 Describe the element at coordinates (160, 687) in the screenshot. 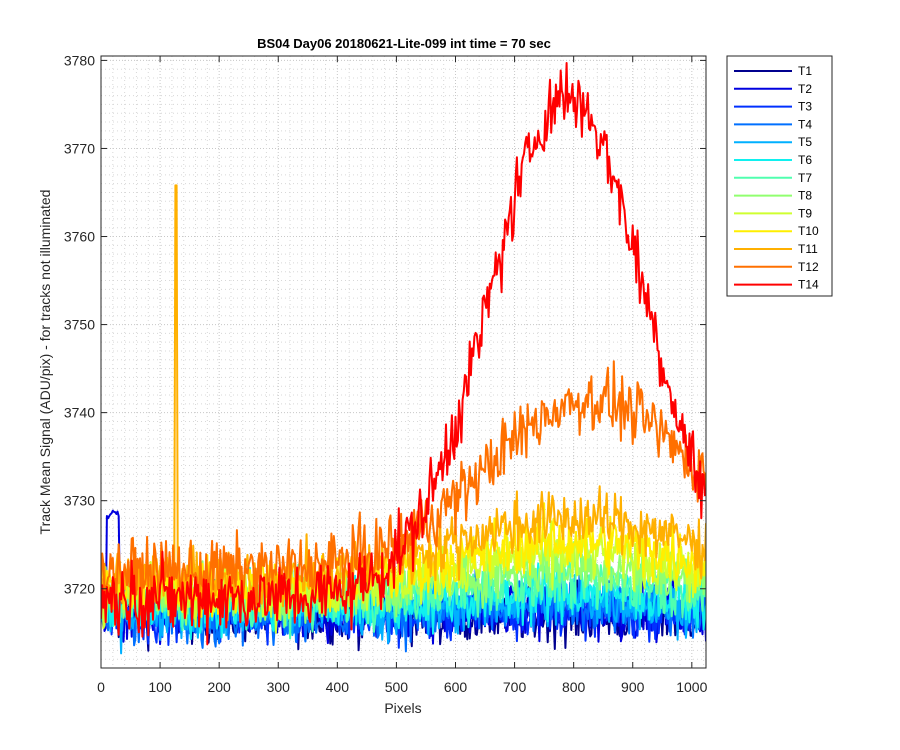

I see `x-tick-label: 100` at that location.